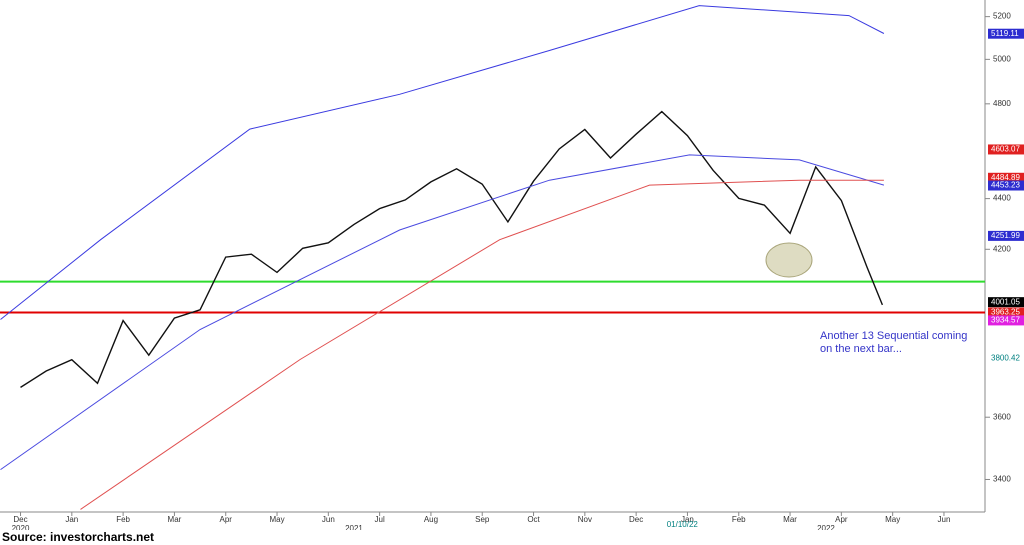  I want to click on price-label: 3800.42, so click(1005, 357).